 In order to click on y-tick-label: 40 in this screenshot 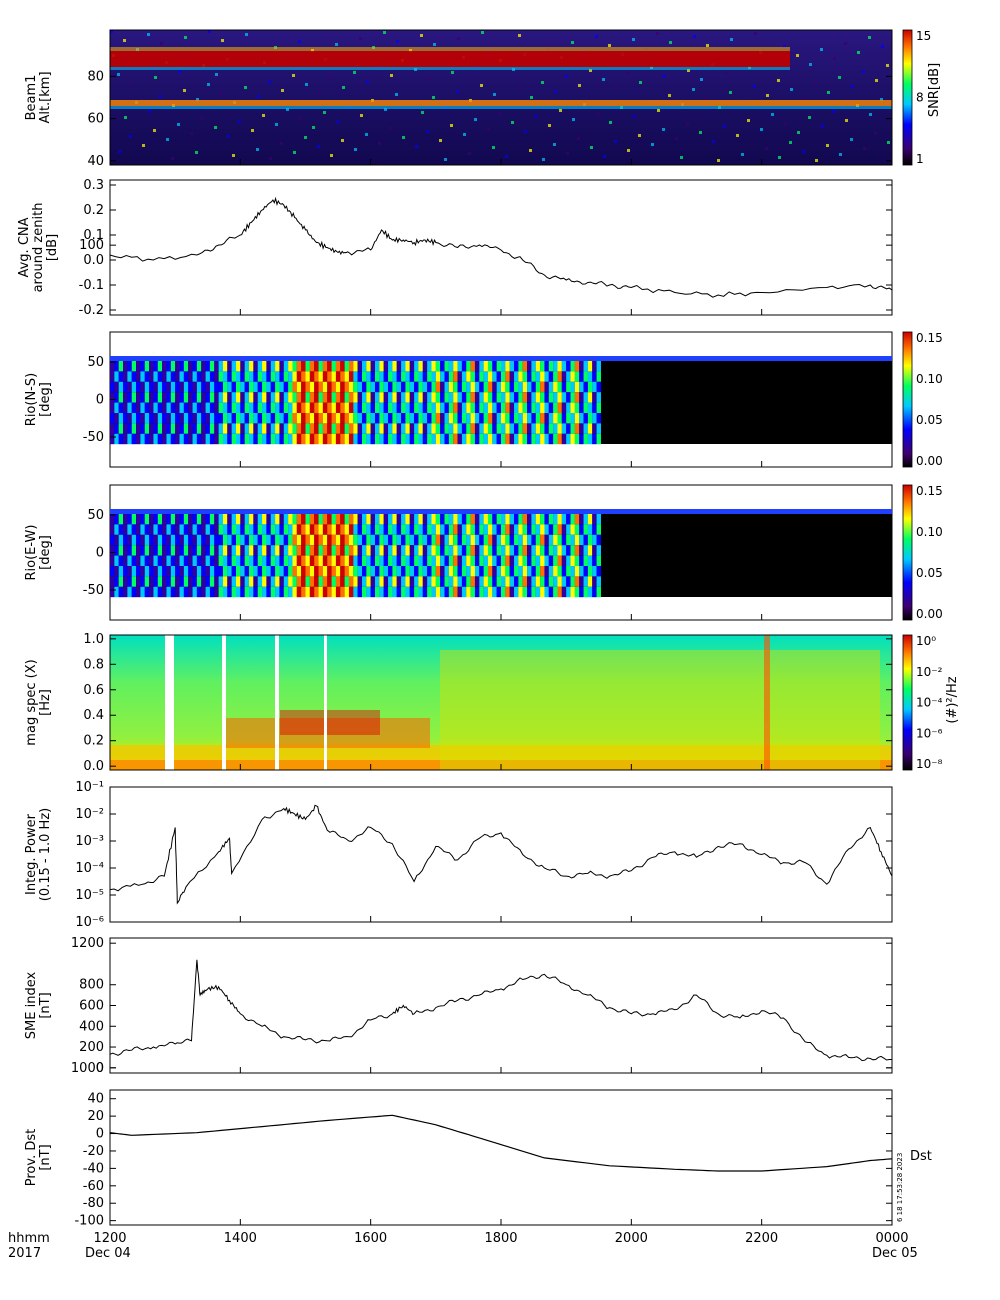, I will do `click(95, 1099)`.